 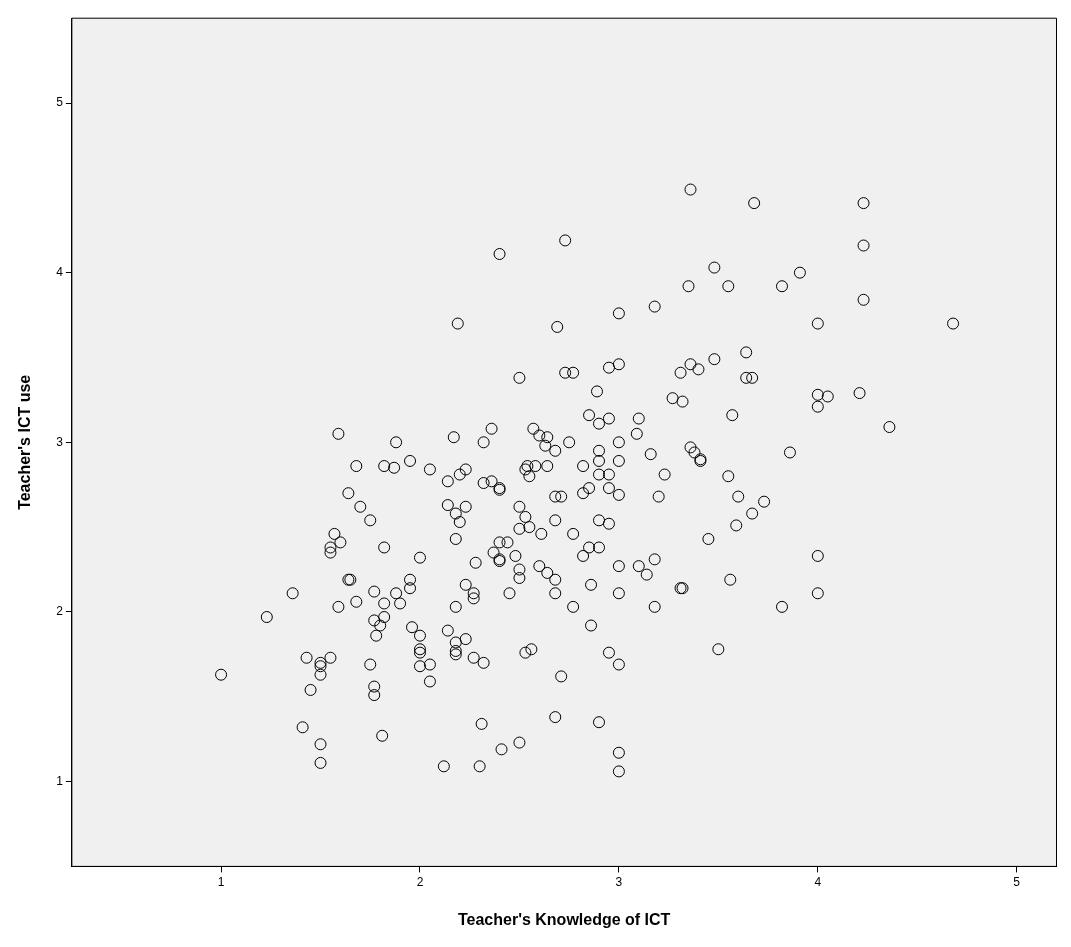 What do you see at coordinates (619, 881) in the screenshot?
I see `x-tick-label: 3` at bounding box center [619, 881].